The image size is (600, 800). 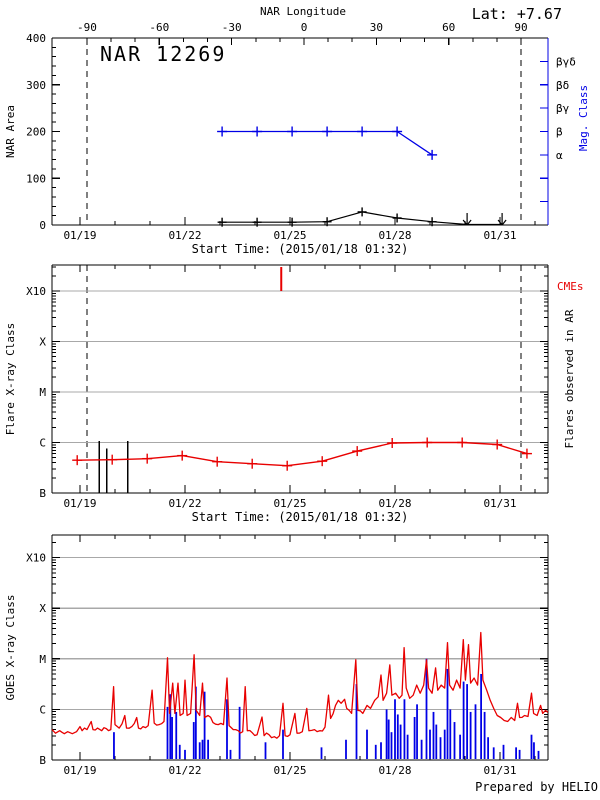 What do you see at coordinates (36, 38) in the screenshot?
I see `tick-label: 400` at bounding box center [36, 38].